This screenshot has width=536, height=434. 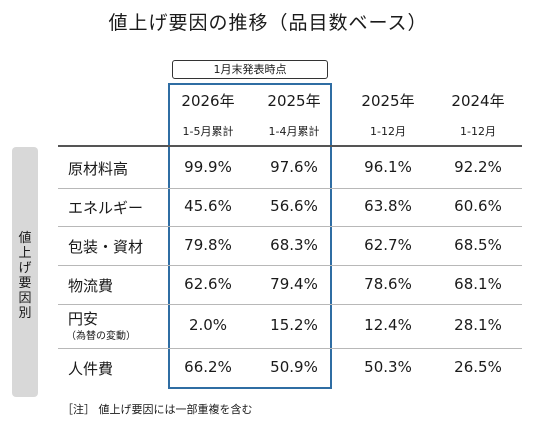 What do you see at coordinates (294, 131) in the screenshot?
I see `column-period: 1-4月累計` at bounding box center [294, 131].